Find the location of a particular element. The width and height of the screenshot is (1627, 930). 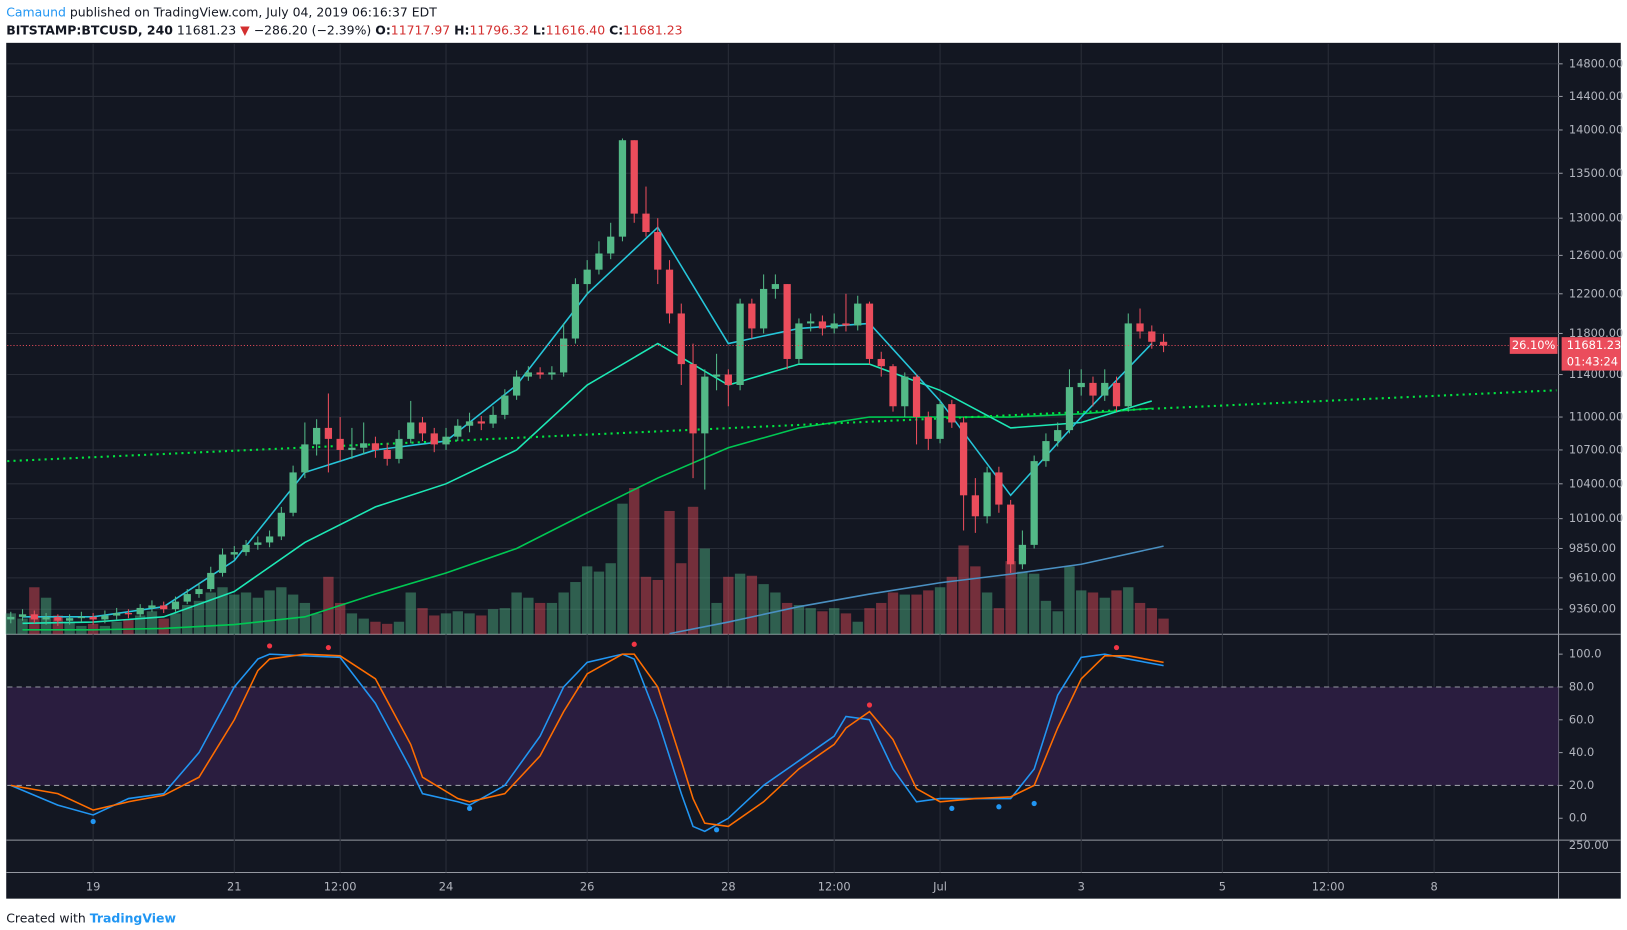

y-tick-label: 11800.00 is located at coordinates (1596, 333).